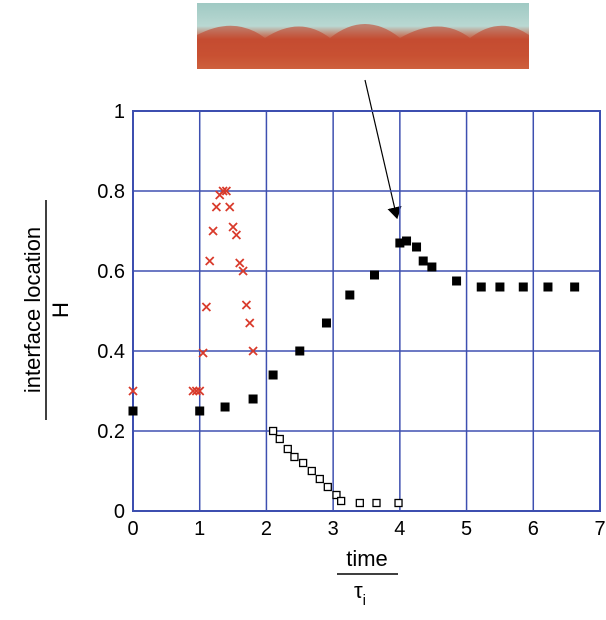 This screenshot has height=620, width=606. Describe the element at coordinates (399, 529) in the screenshot. I see `x-tick-label: 4` at that location.